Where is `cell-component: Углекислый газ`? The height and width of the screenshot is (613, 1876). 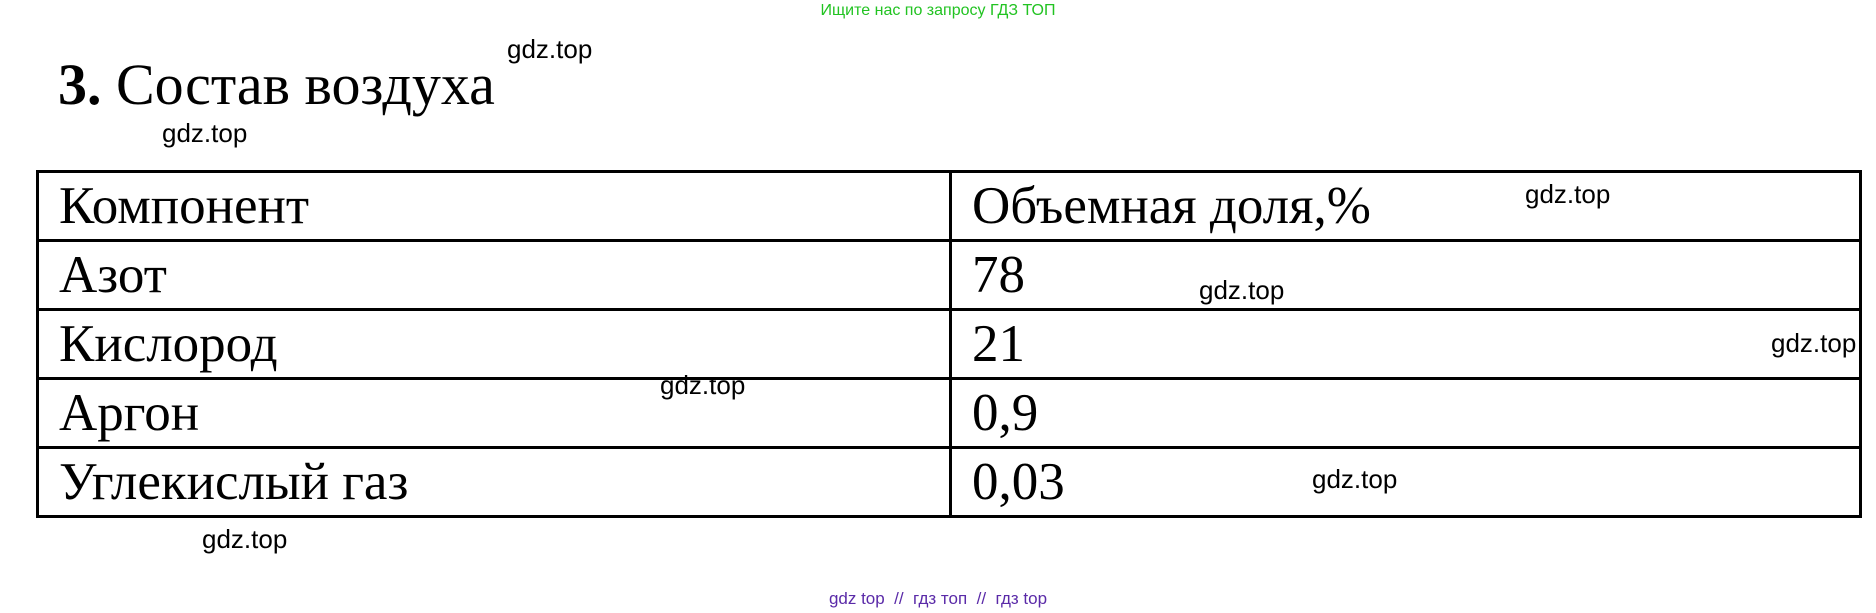
cell-component: Углекислый газ is located at coordinates (494, 482).